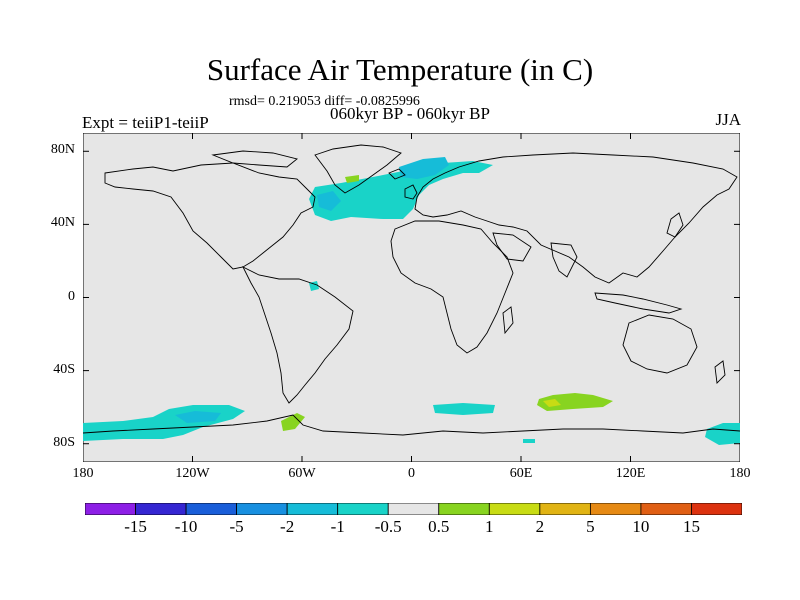 The image size is (800, 600). Describe the element at coordinates (337, 526) in the screenshot. I see `colorbar-label: -1` at that location.